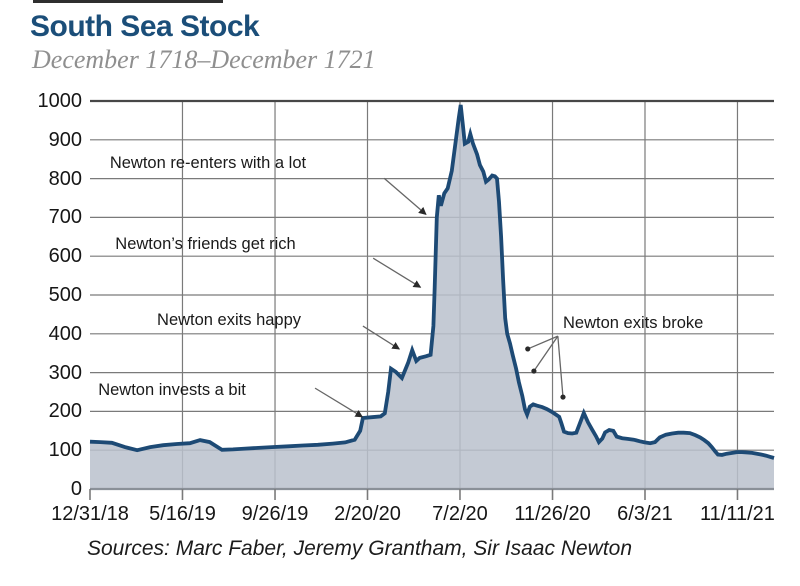 This screenshot has width=800, height=586. I want to click on page-subtitle: December 1718–December 1721, so click(204, 59).